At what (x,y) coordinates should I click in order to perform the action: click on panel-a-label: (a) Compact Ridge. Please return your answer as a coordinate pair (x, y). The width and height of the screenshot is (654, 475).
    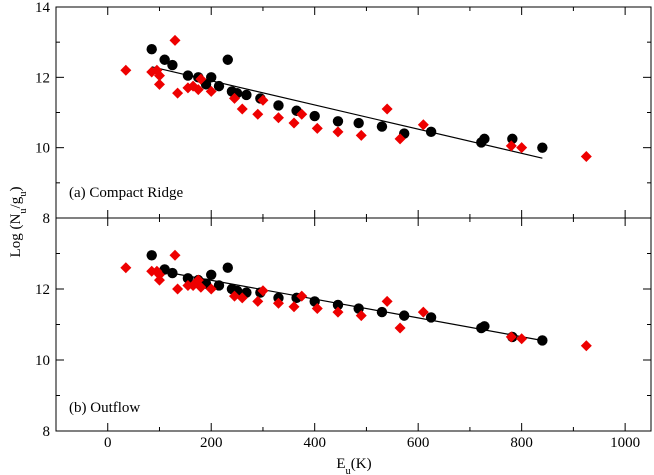
    Looking at the image, I should click on (126, 193).